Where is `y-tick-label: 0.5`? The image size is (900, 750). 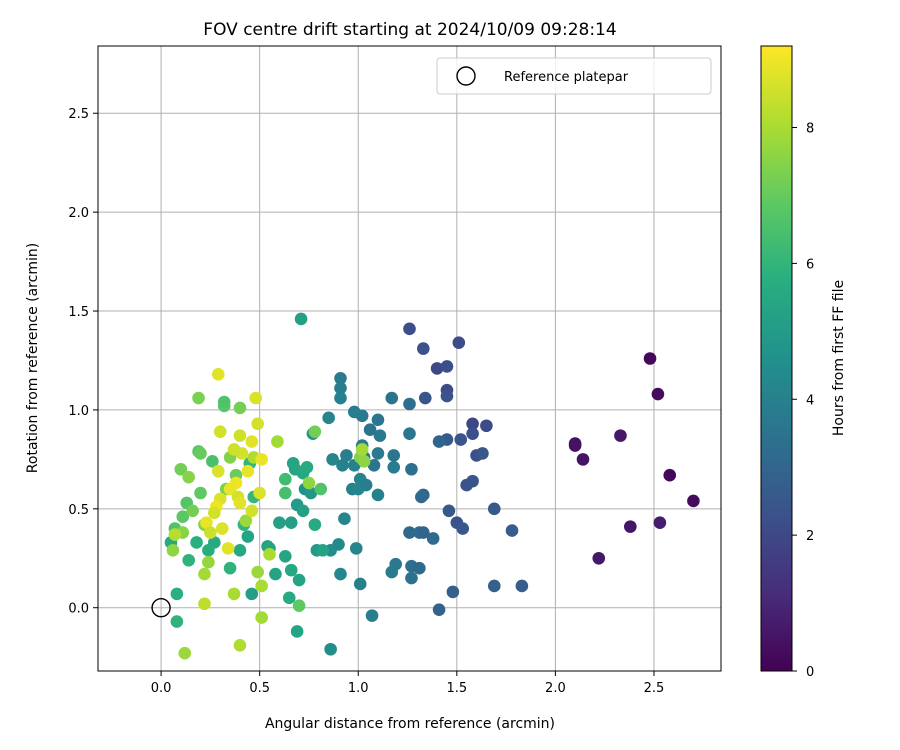
y-tick-label: 0.5 is located at coordinates (78, 510).